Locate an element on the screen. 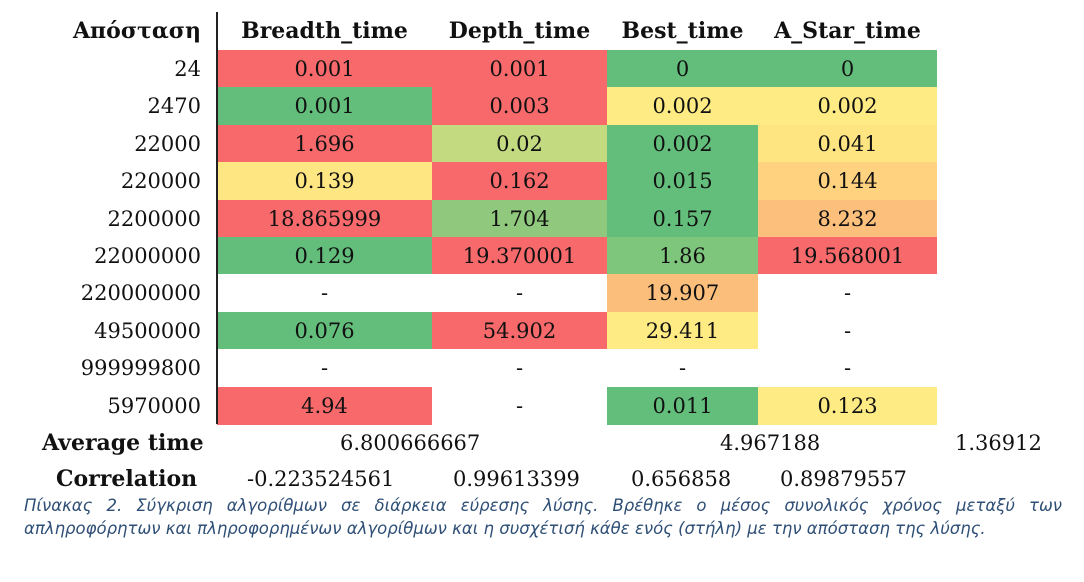 The height and width of the screenshot is (582, 1084). distance-cell: 220000000 is located at coordinates (140, 293).